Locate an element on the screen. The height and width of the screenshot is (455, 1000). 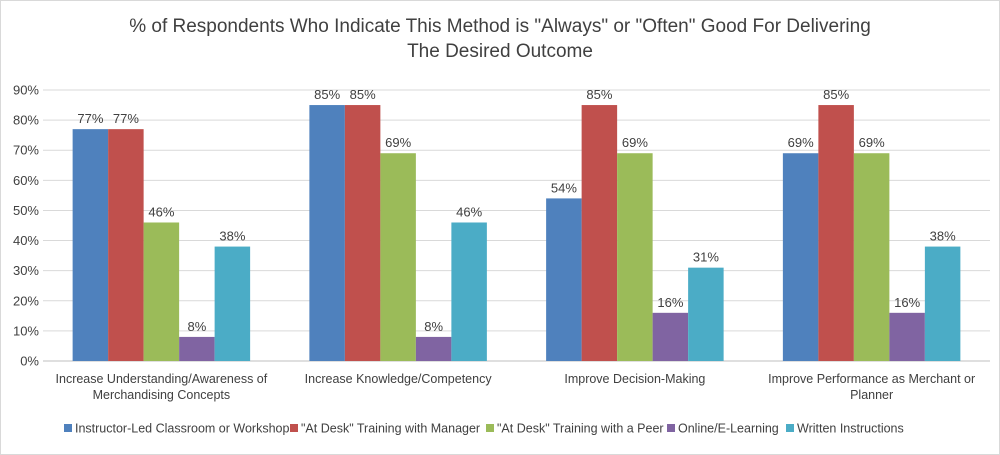
y-tick-label: 30% is located at coordinates (26, 270).